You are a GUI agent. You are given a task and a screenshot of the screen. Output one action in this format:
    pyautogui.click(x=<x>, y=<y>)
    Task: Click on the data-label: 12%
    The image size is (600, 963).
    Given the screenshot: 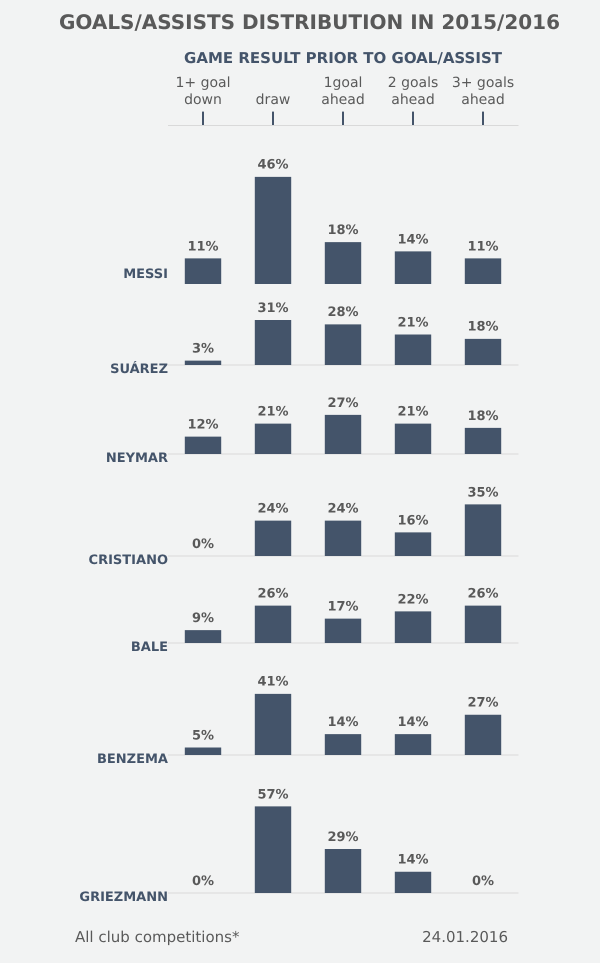 What is the action you would take?
    pyautogui.click(x=203, y=424)
    